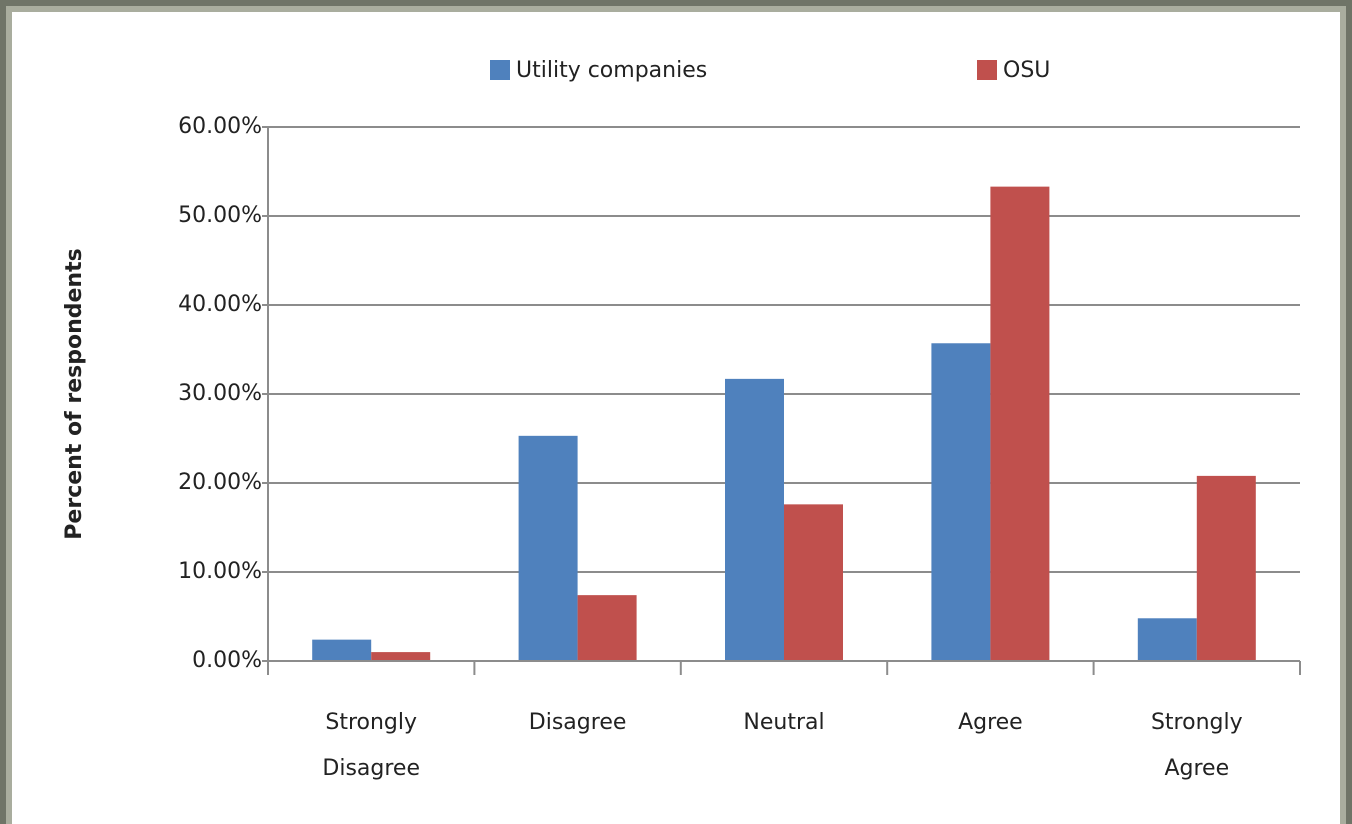  Describe the element at coordinates (220, 126) in the screenshot. I see `y-tick-label: 60.00%` at that location.